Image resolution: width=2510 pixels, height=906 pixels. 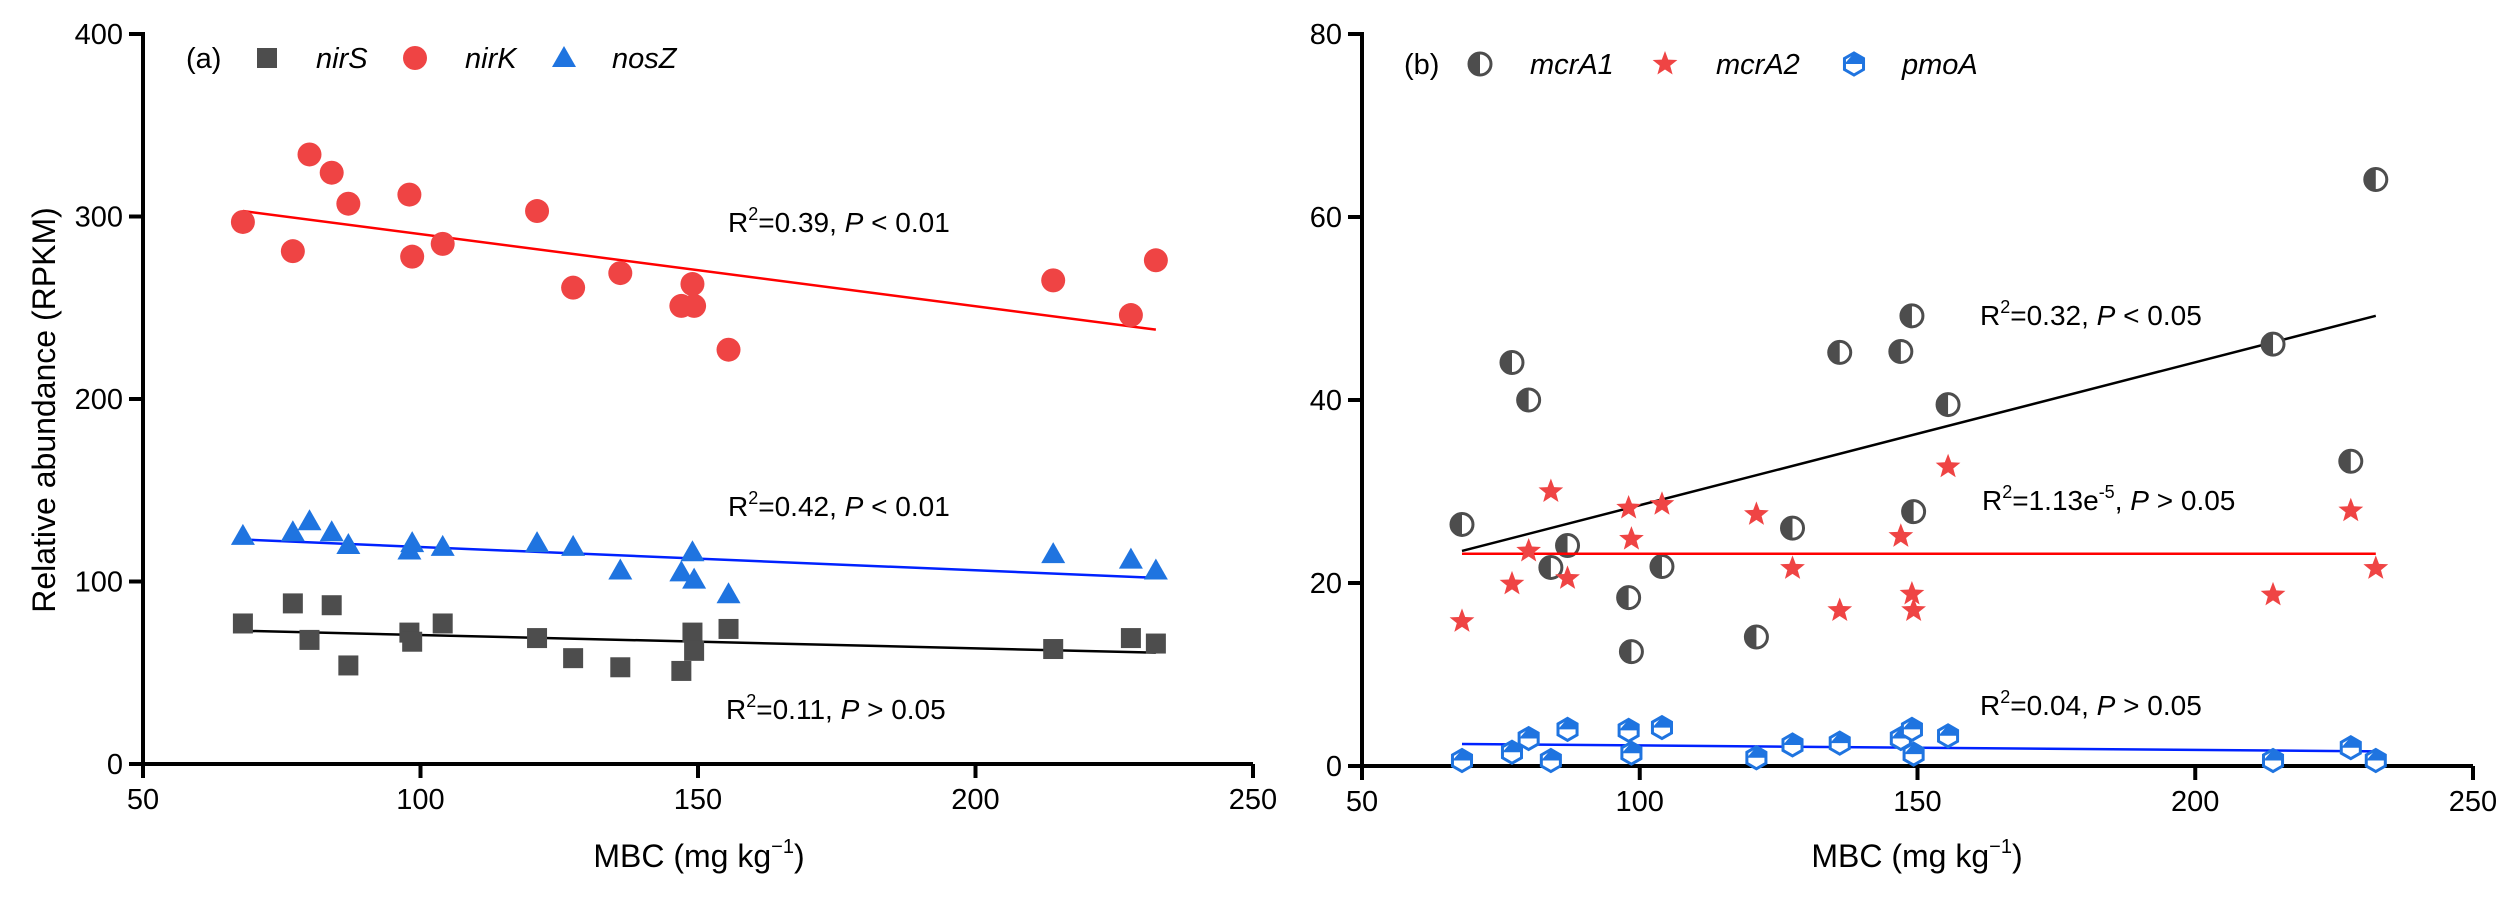 What do you see at coordinates (2054, 315) in the screenshot?
I see `r2-value: 0.32` at bounding box center [2054, 315].